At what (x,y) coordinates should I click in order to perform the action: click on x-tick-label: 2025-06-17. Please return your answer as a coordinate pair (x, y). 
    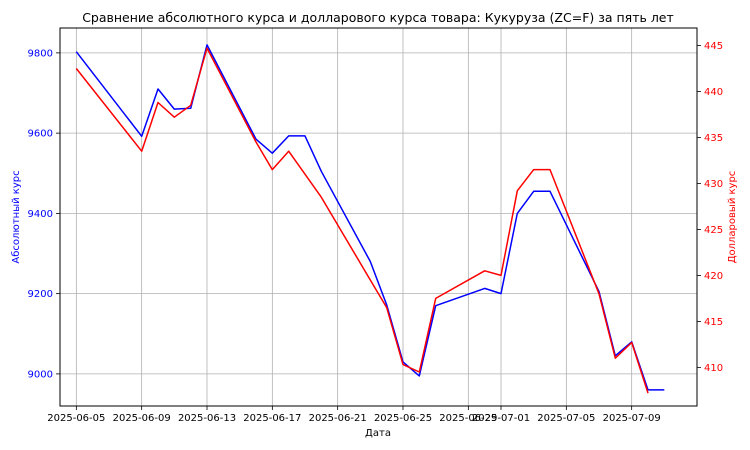
    Looking at the image, I should click on (272, 418).